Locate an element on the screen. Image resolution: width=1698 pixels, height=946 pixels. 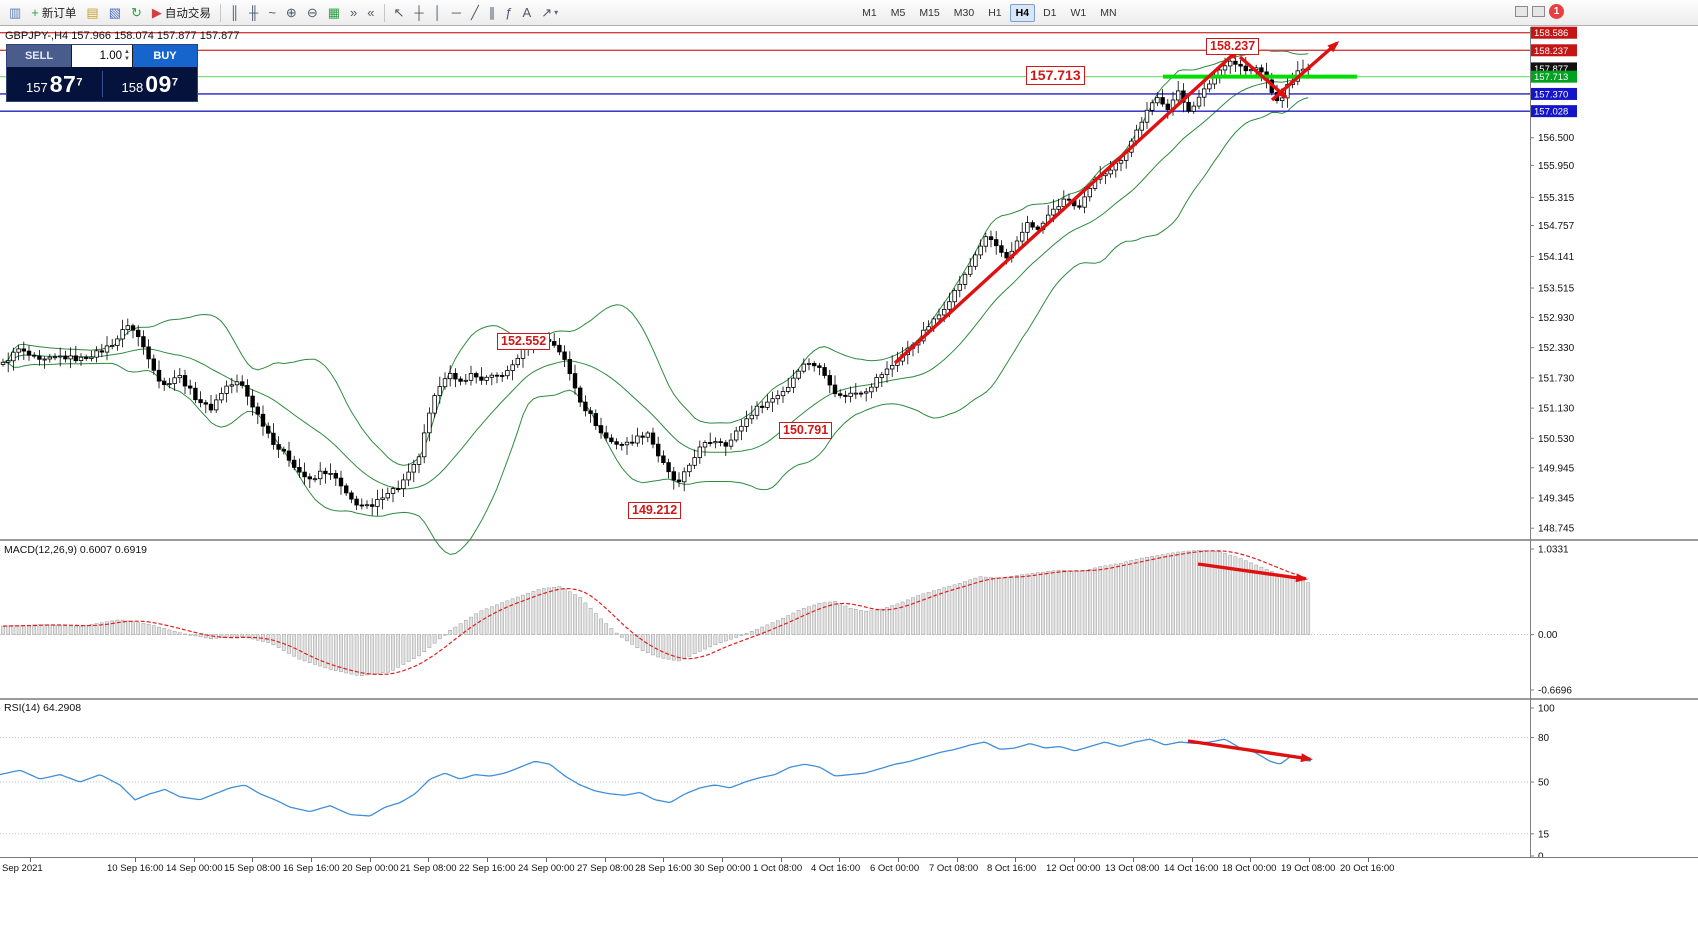
price-annotation-label: 157.713 is located at coordinates (1055, 75).